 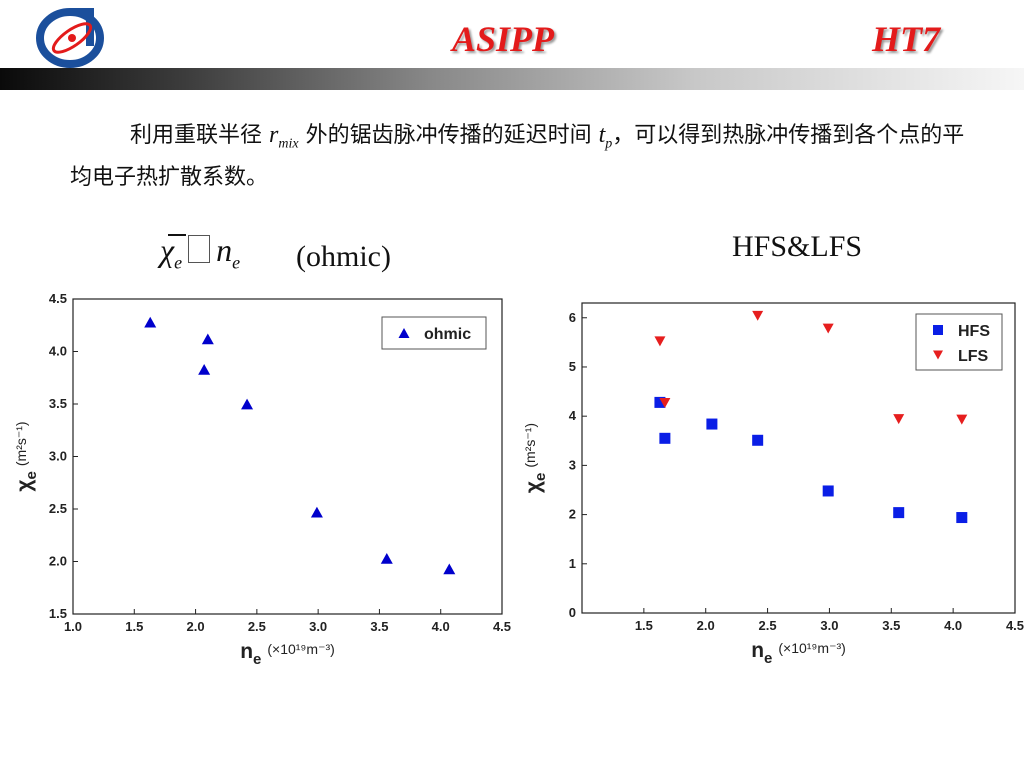 What do you see at coordinates (906, 39) in the screenshot?
I see `header-title-ht7: HT7` at bounding box center [906, 39].